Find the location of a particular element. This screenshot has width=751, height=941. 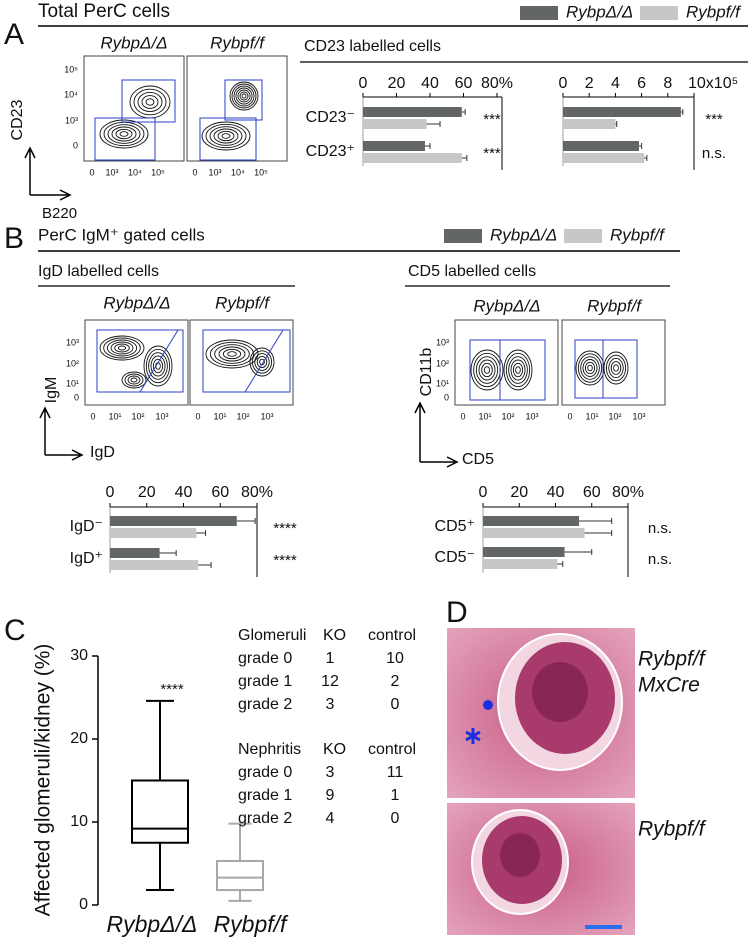

flow-tick-label: 10⁴ is located at coordinates (71, 94).